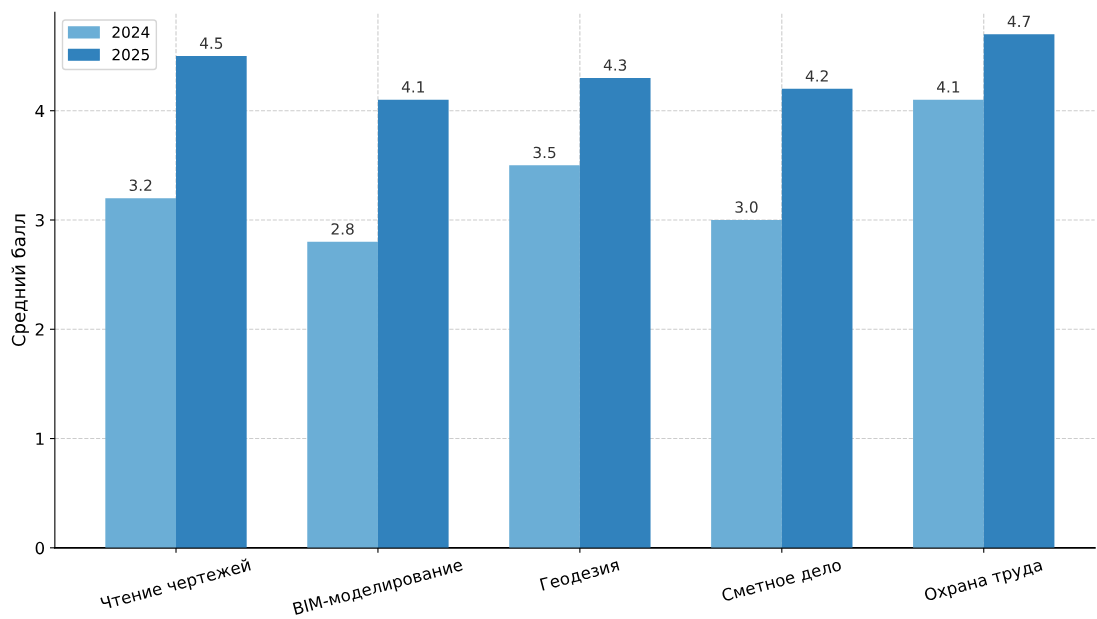 Image resolution: width=1097 pixels, height=619 pixels. Describe the element at coordinates (211, 43) in the screenshot. I see `data-label: 4.5` at that location.